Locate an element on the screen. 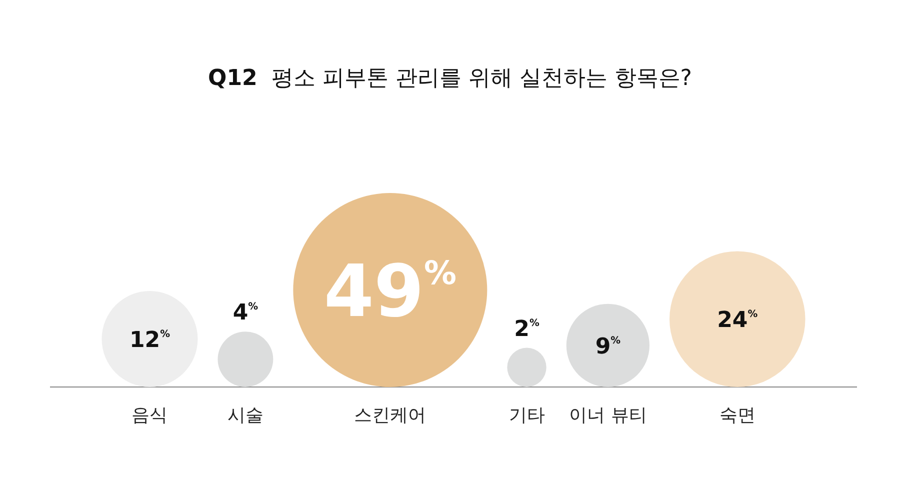 This screenshot has width=900, height=500. category-label: 스킨케어 is located at coordinates (390, 415).